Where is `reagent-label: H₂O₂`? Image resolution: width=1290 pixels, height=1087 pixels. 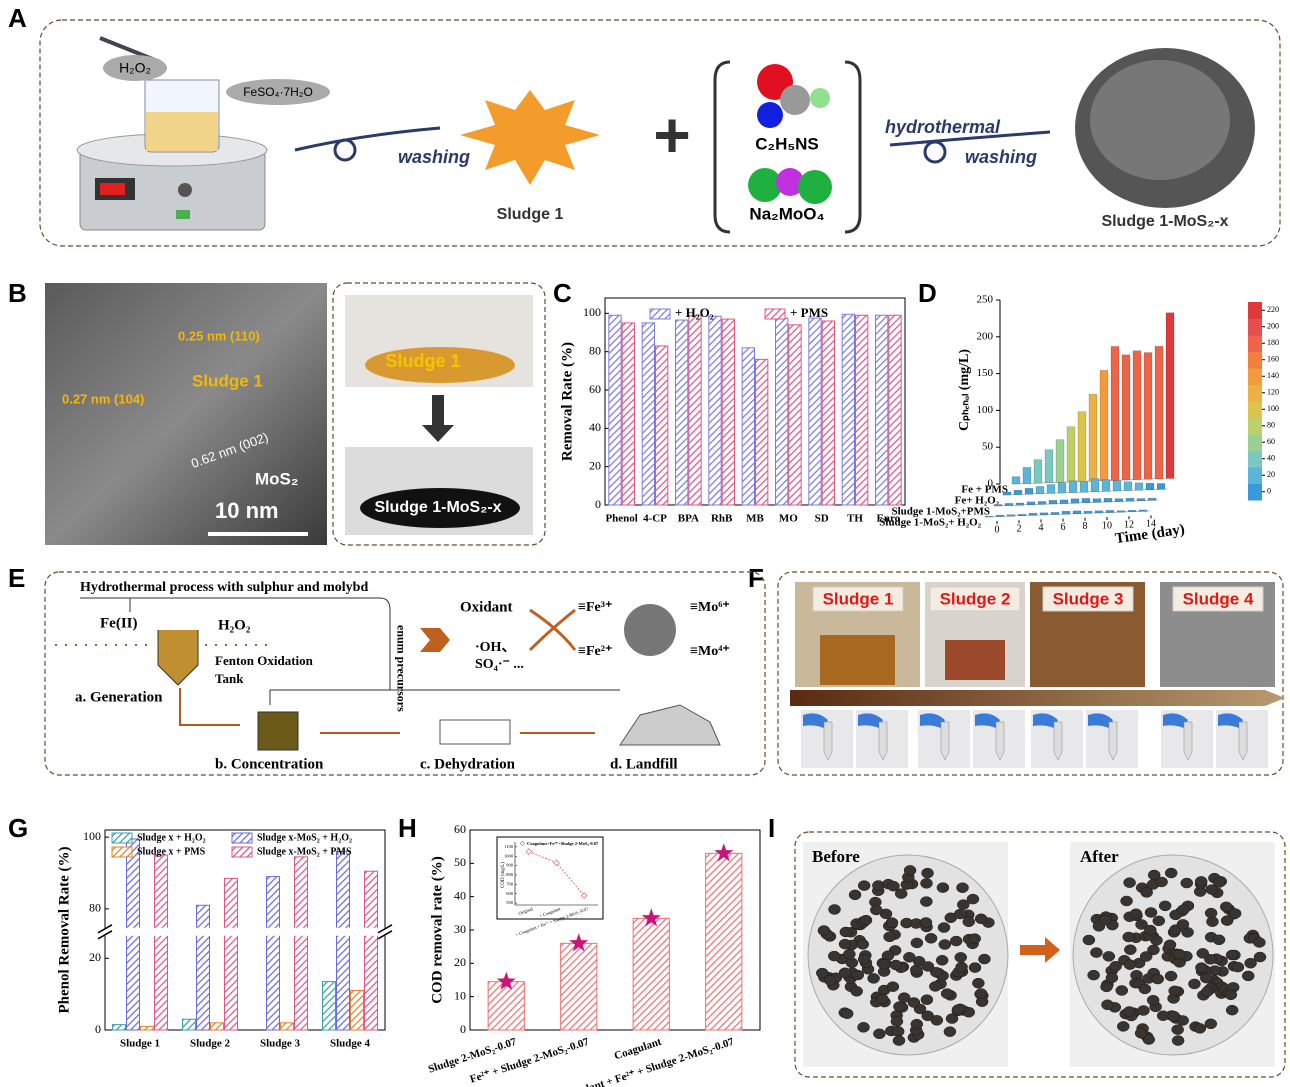
reagent-label: H₂O₂ is located at coordinates (135, 68).